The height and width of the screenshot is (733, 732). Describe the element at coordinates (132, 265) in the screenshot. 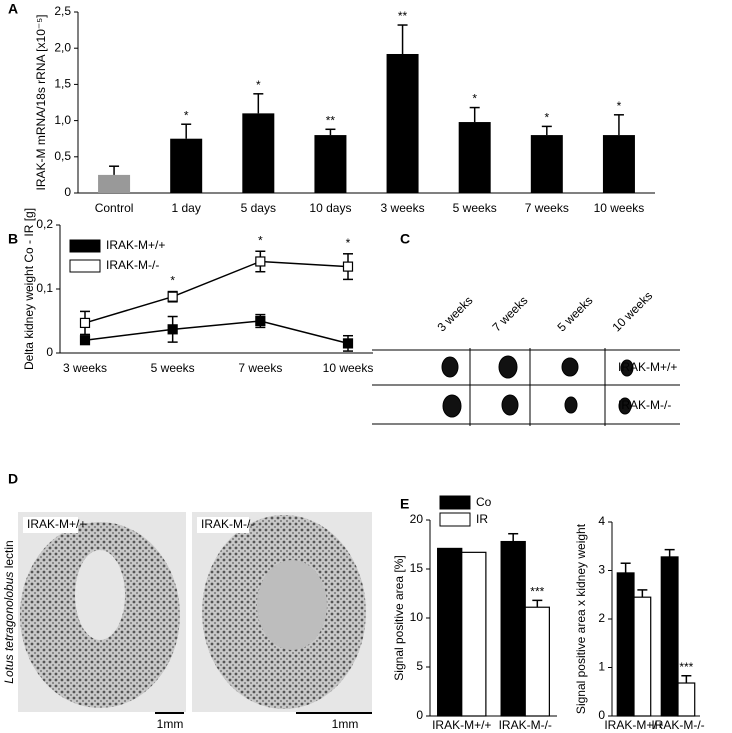

I see `legend-label: IRAK-M-/-` at that location.